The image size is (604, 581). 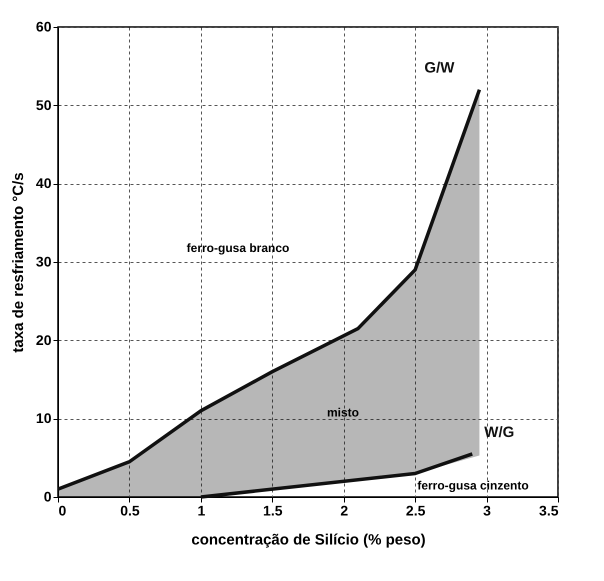 I want to click on x-axis-title: concentração de Silício (% peso), so click(x=308, y=540).